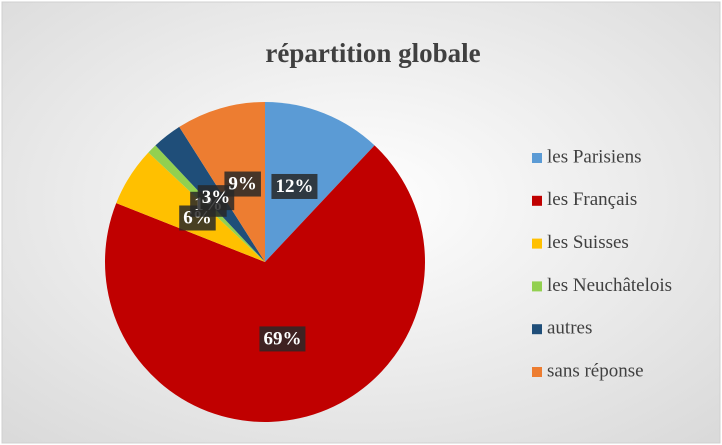  I want to click on legend-label: les Français, so click(592, 199).